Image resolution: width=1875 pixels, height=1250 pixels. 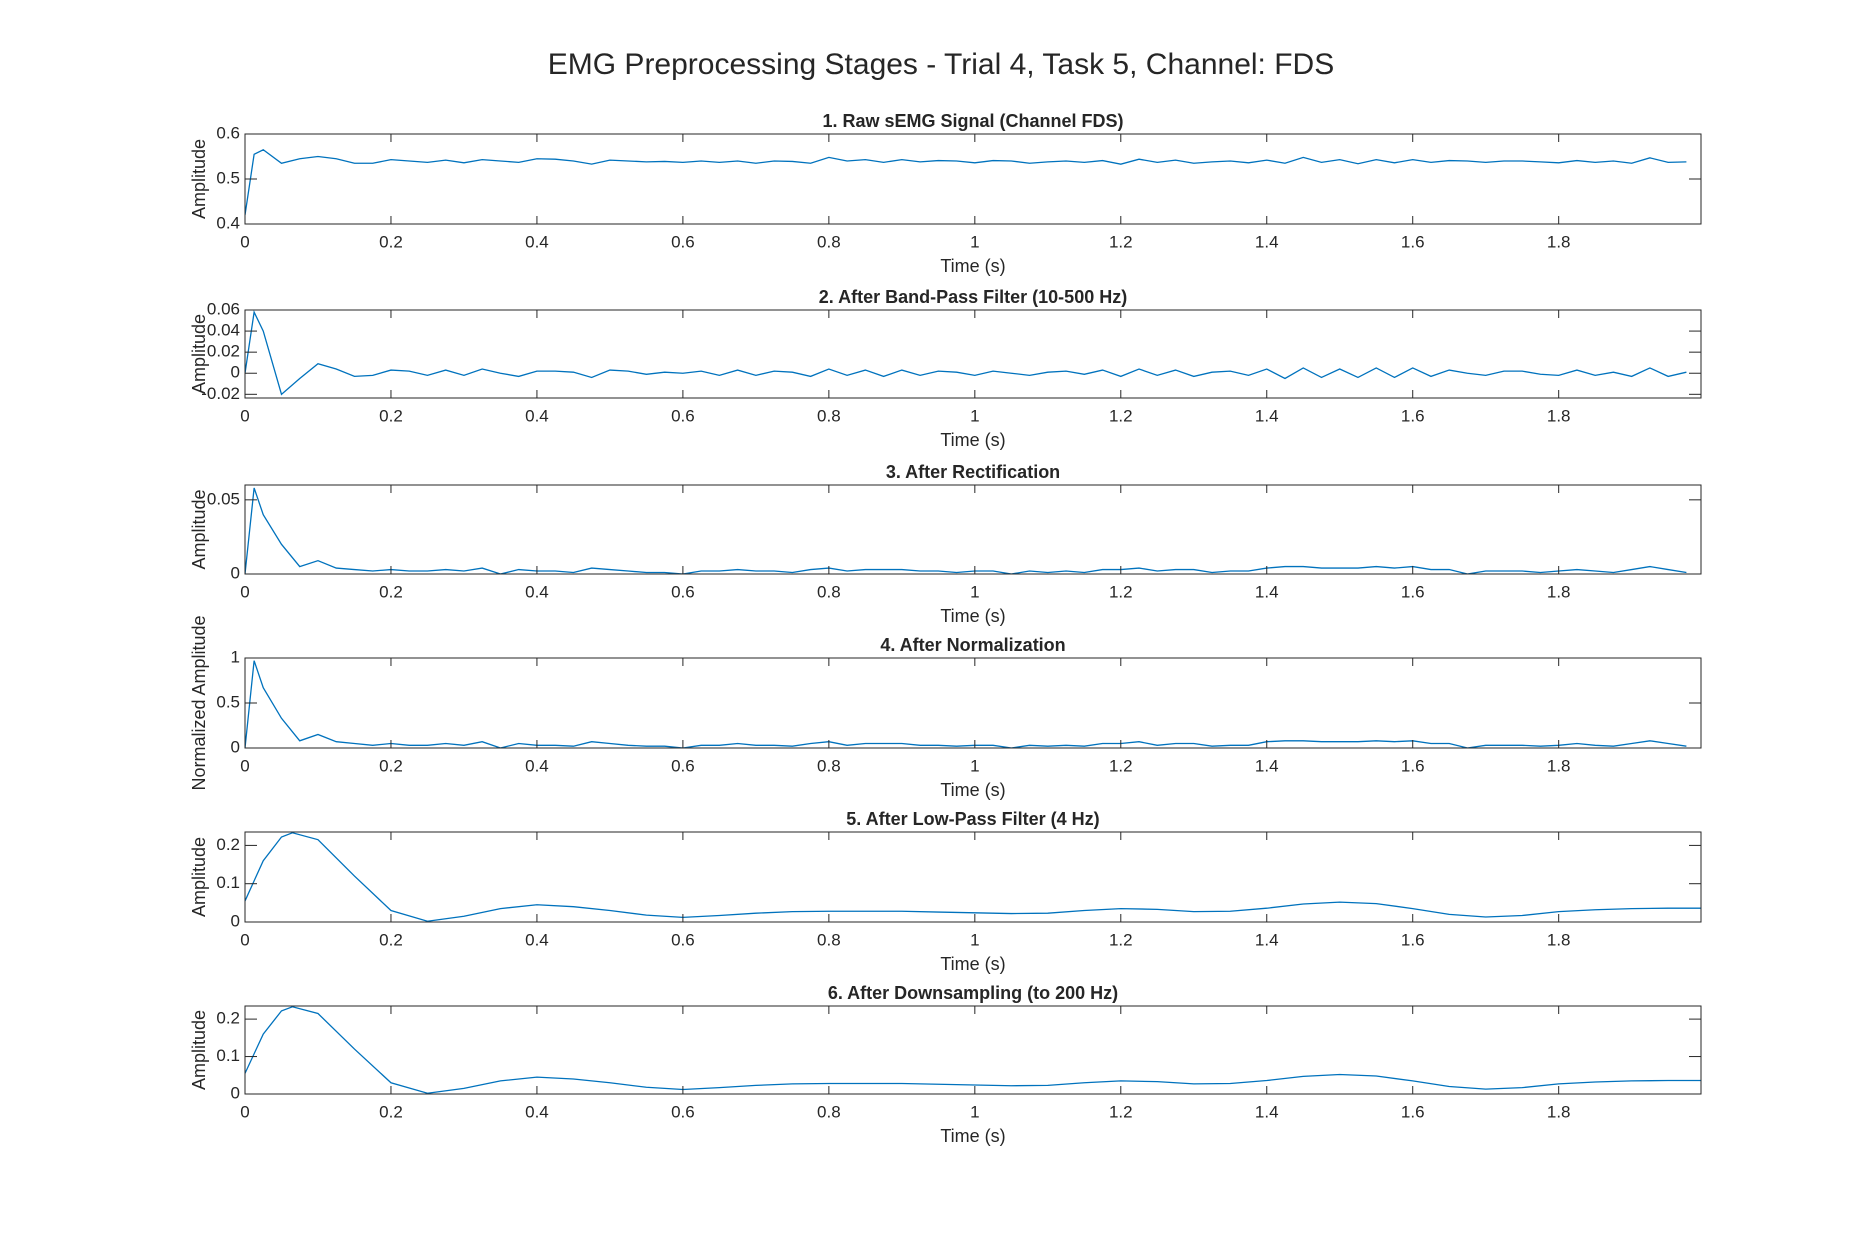 What do you see at coordinates (223, 498) in the screenshot?
I see `y-tick-label: 0.05` at bounding box center [223, 498].